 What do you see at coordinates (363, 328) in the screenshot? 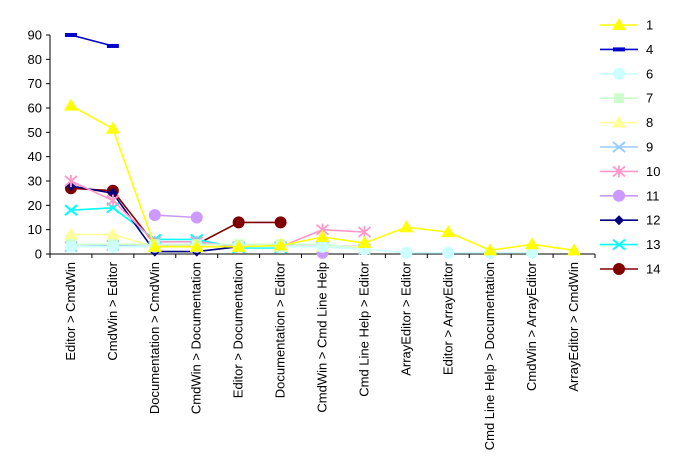
I see `x-tick-label: Cmd Line Help > Editor` at bounding box center [363, 328].